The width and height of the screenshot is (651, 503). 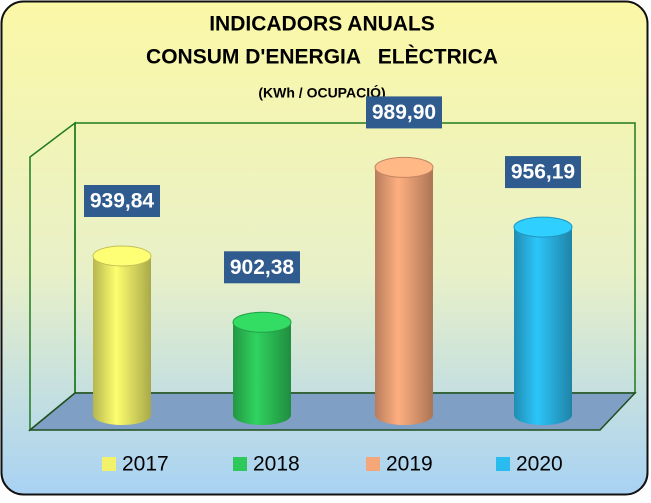 I want to click on value-label: 989,90, so click(x=404, y=112).